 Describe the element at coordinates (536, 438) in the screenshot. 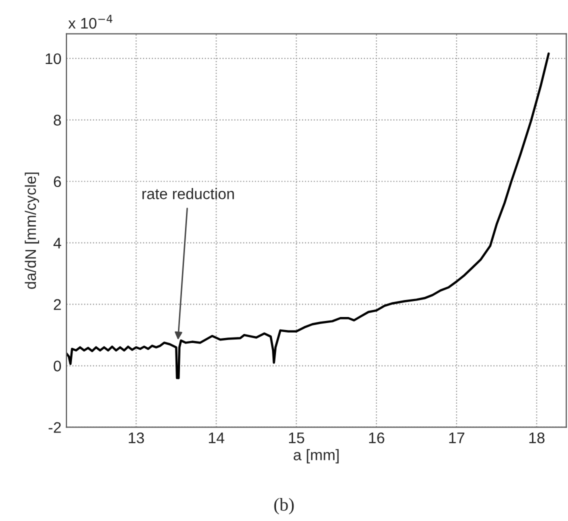

I see `x-tick-label: 18` at that location.